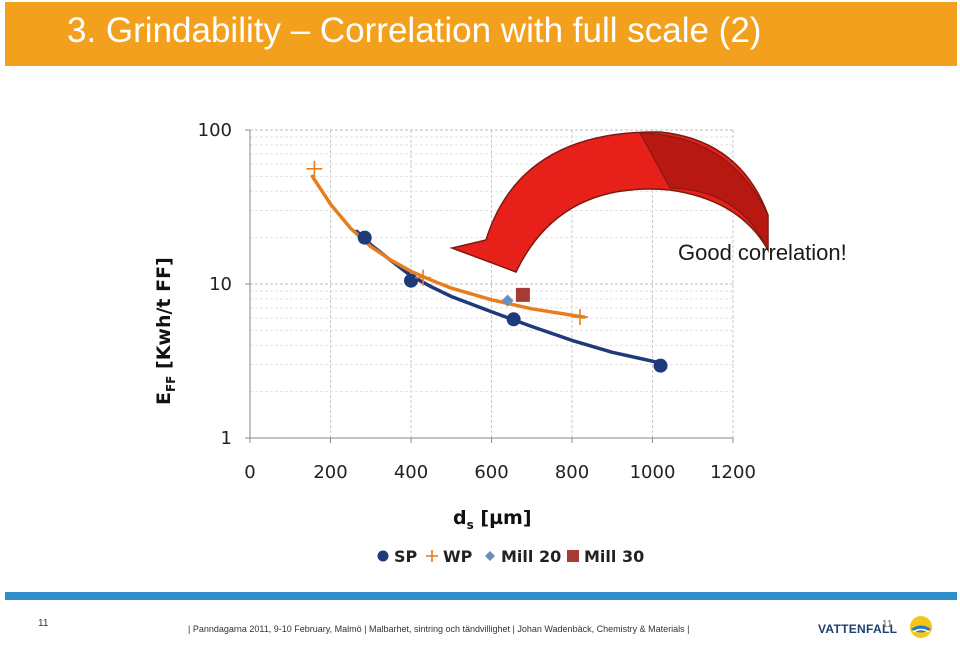  Describe the element at coordinates (614, 556) in the screenshot. I see `legend-label-mill-30: Mill 30` at that location.